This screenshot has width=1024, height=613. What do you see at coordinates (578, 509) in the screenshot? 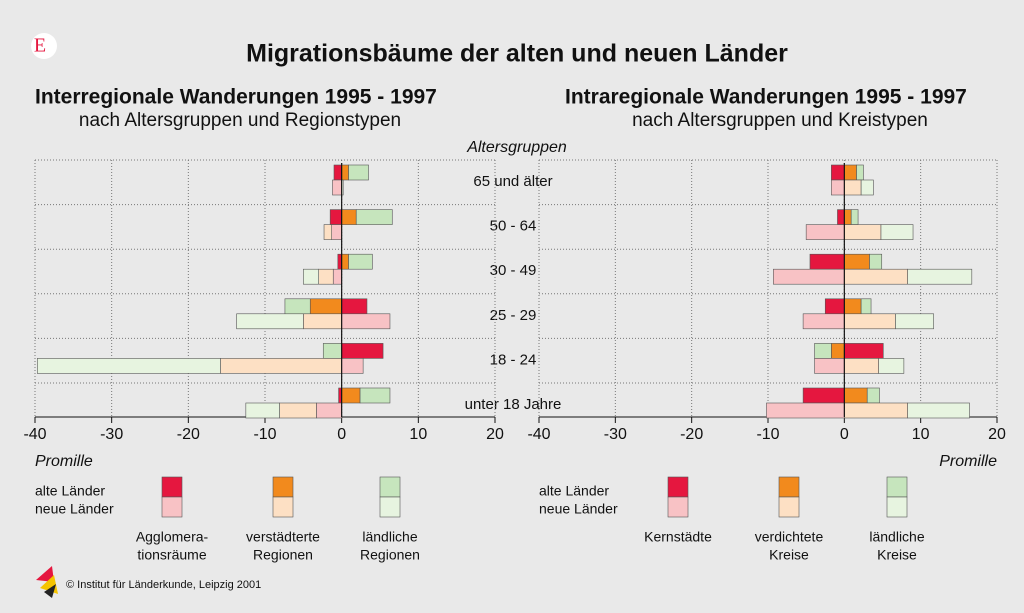
I see `legend-group: neue Länder` at bounding box center [578, 509].